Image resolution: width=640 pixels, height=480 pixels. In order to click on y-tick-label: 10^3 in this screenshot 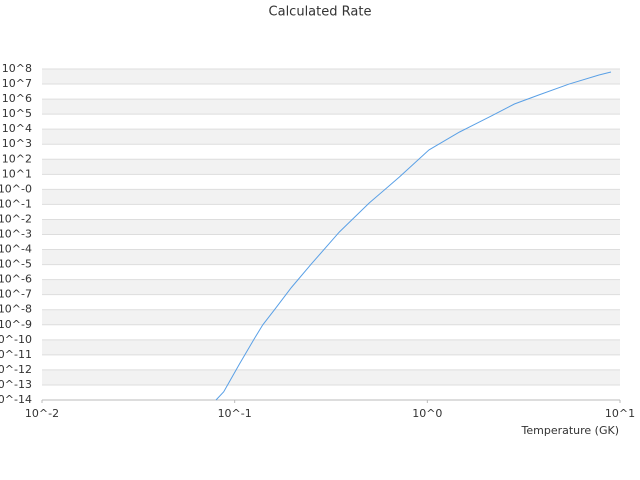, I will do `click(17, 143)`.